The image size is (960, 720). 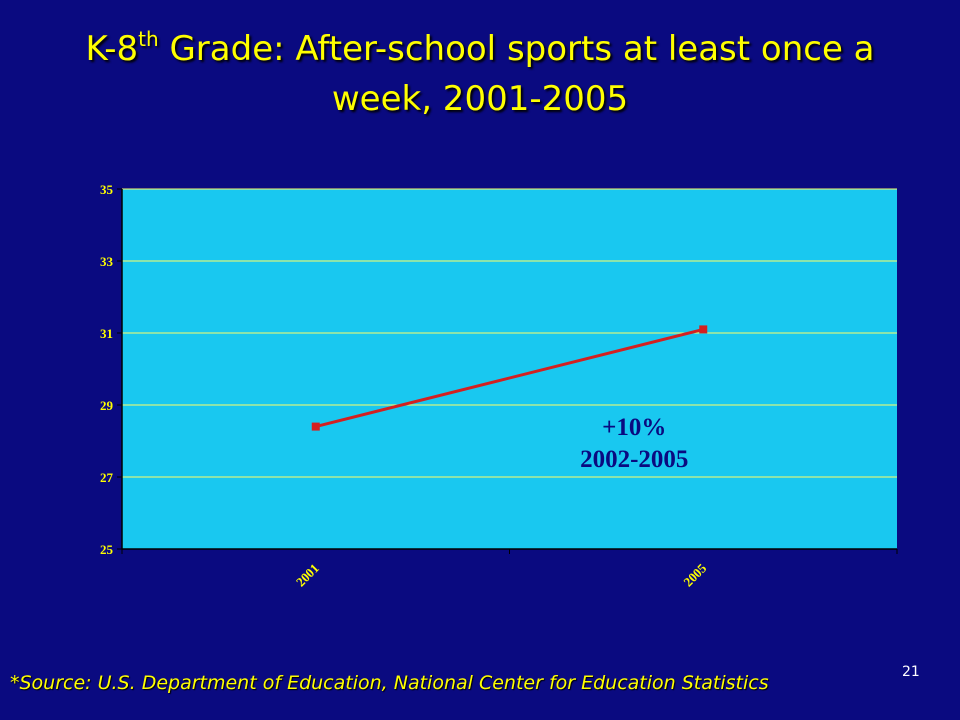 What do you see at coordinates (634, 459) in the screenshot?
I see `annotation-1: 2002-2005` at bounding box center [634, 459].